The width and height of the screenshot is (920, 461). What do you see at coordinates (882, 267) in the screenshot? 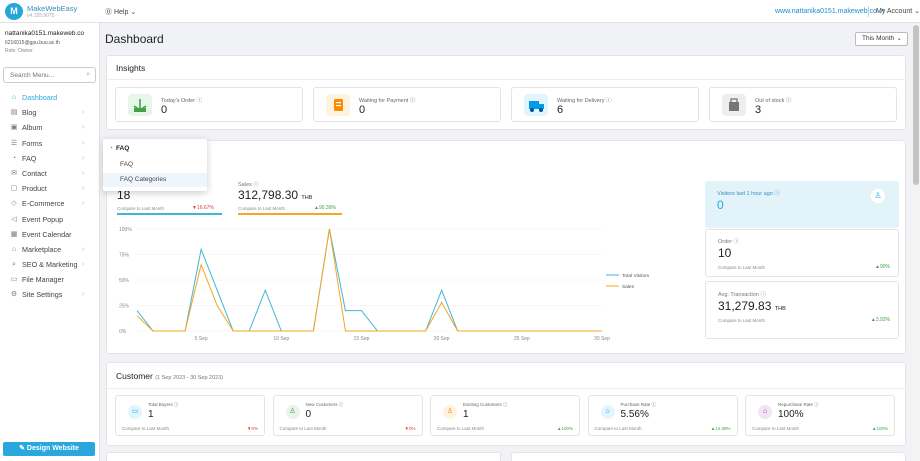
I see `order-change-badge: ▲90%` at bounding box center [882, 267].